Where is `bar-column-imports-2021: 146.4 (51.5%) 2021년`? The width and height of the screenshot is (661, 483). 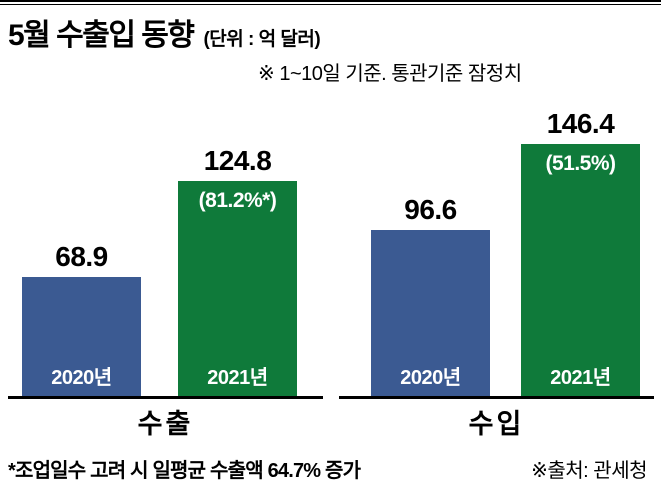 bar-column-imports-2021: 146.4 (51.5%) 2021년 is located at coordinates (580, 252).